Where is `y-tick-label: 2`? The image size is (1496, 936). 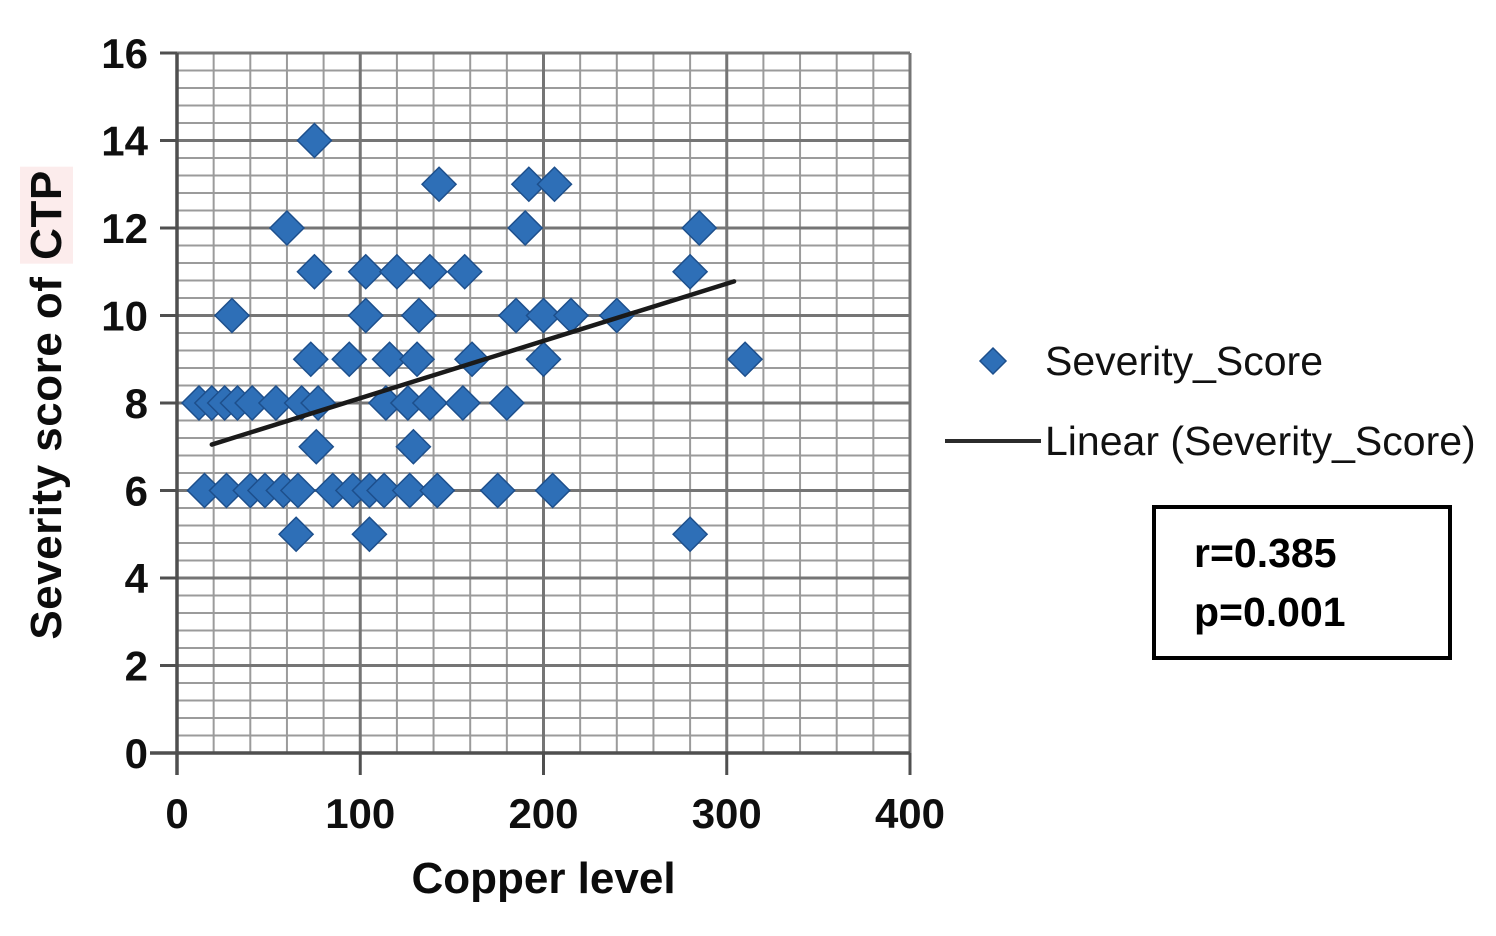
y-tick-label: 2 is located at coordinates (136, 666).